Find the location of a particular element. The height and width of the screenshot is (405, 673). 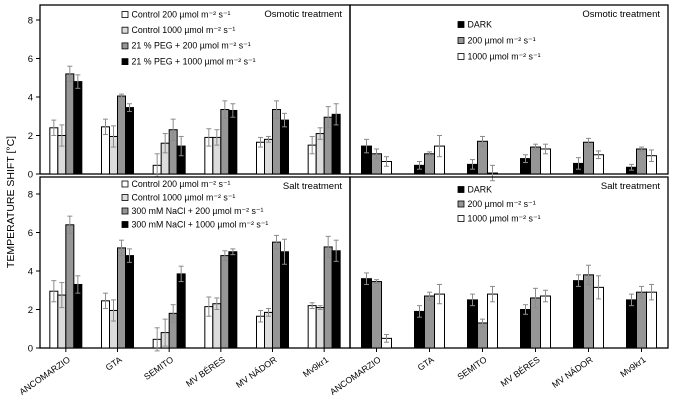

y-axis-title: TEMPERATURE SHIFT [°C] is located at coordinates (11, 202).